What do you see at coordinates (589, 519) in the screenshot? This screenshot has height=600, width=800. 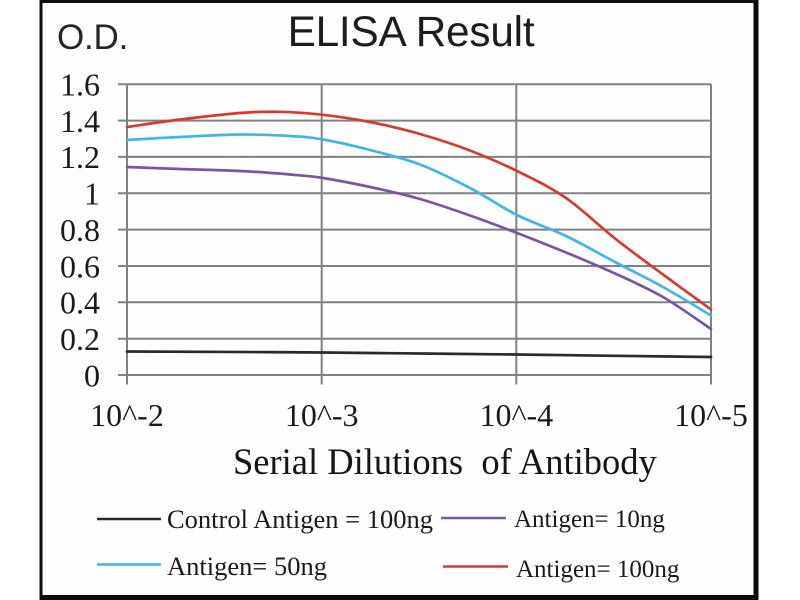 I see `svg-text: Antigen= 10ng` at bounding box center [589, 519].